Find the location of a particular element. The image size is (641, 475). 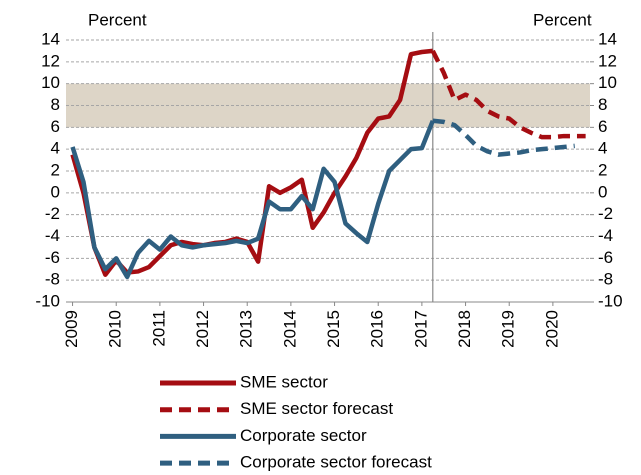

y2-tick-label: 8 is located at coordinates (602, 104).